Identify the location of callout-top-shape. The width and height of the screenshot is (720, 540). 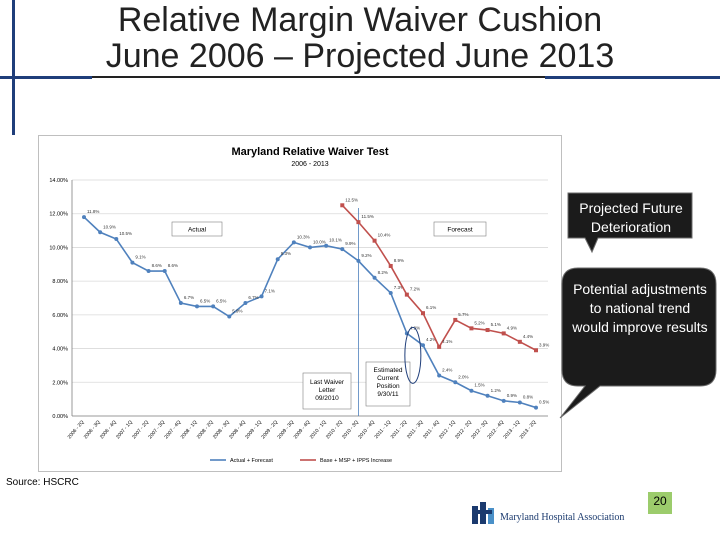
(630, 223).